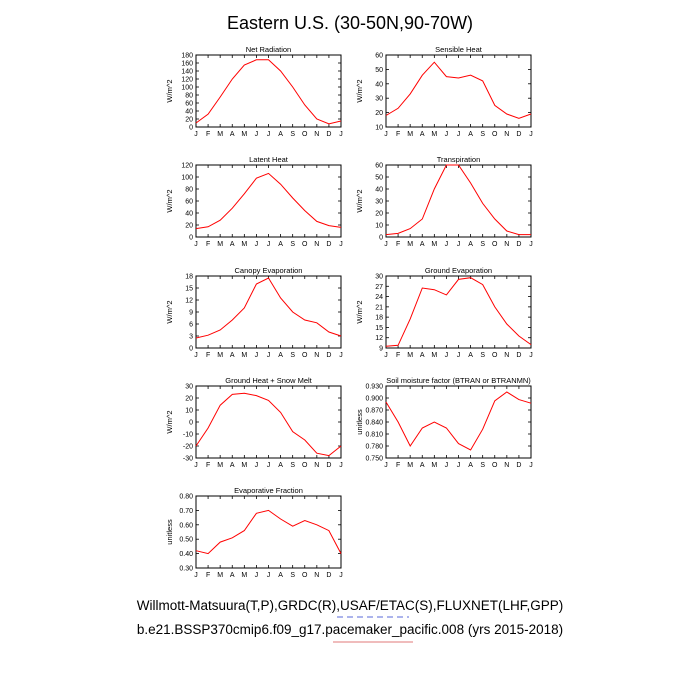  Describe the element at coordinates (374, 411) in the screenshot. I see `y-tick-label: 0.870` at that location.